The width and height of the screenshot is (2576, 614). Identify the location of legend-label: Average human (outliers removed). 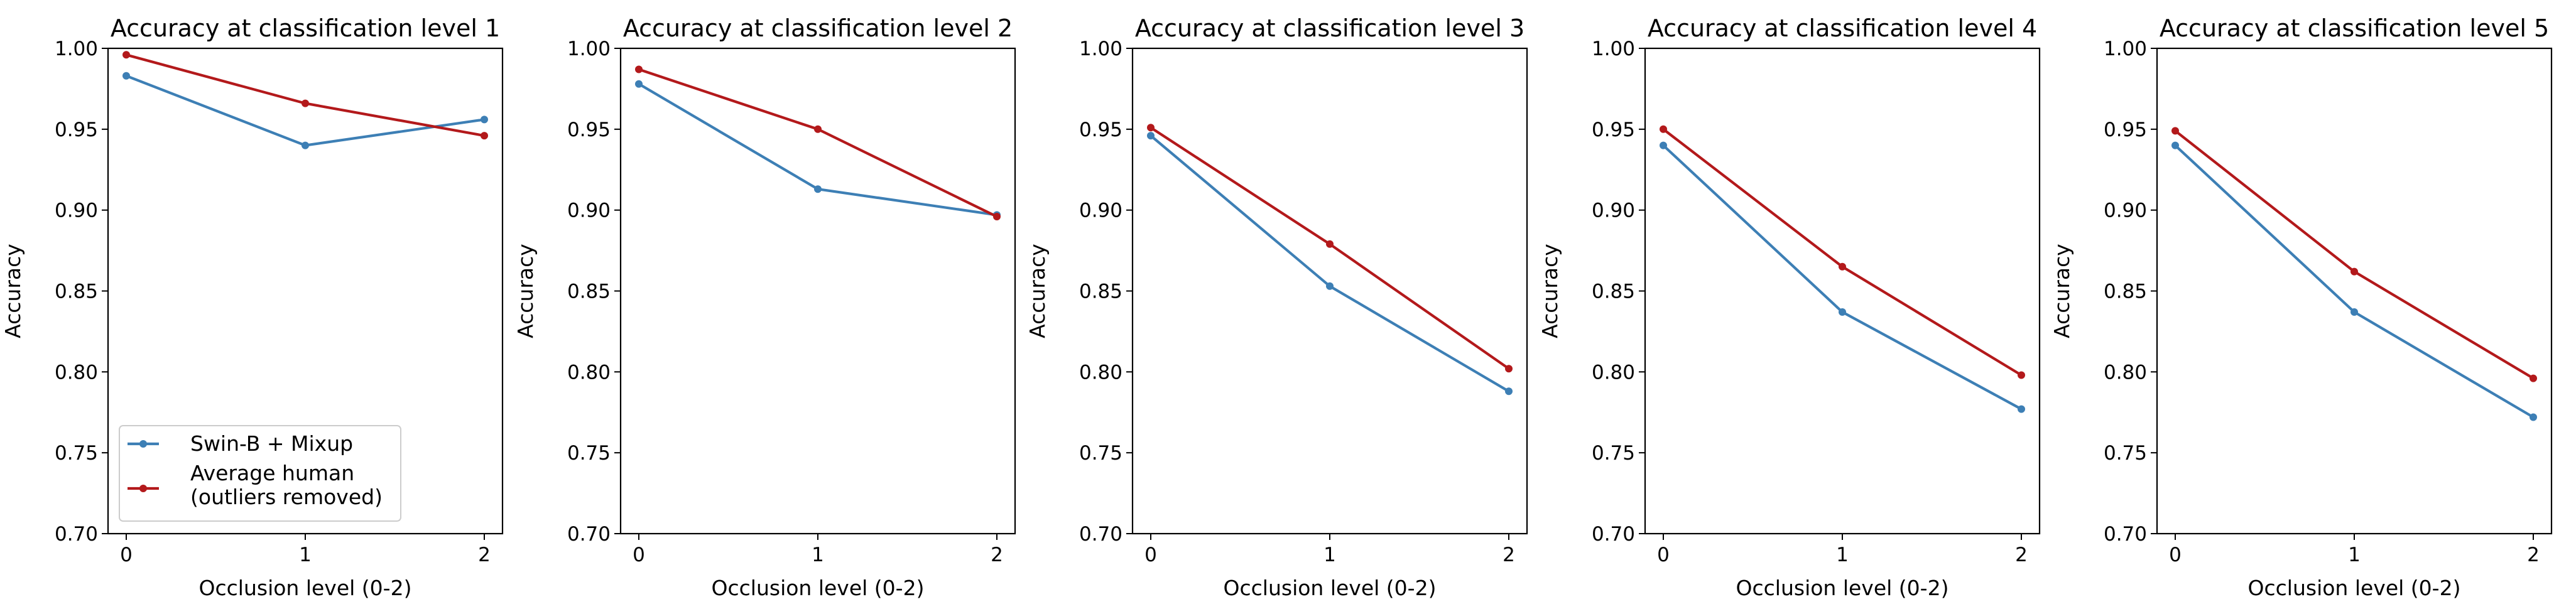
(286, 485).